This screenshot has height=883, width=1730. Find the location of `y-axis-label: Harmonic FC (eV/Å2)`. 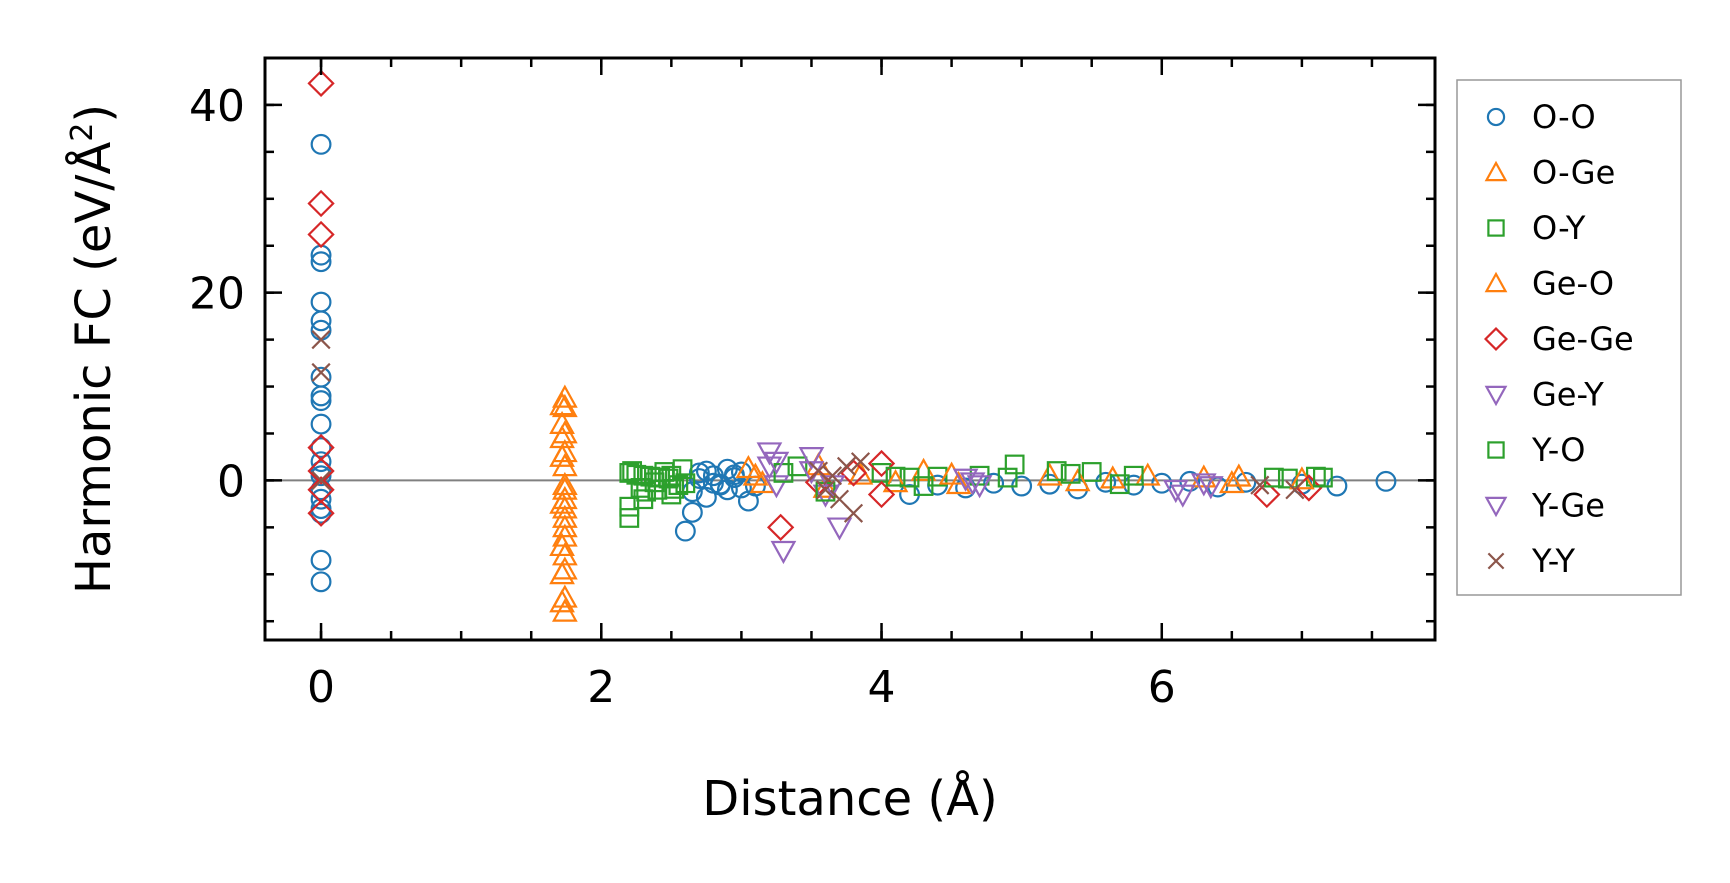

y-axis-label: Harmonic FC (eV/Å2) is located at coordinates (93, 349).